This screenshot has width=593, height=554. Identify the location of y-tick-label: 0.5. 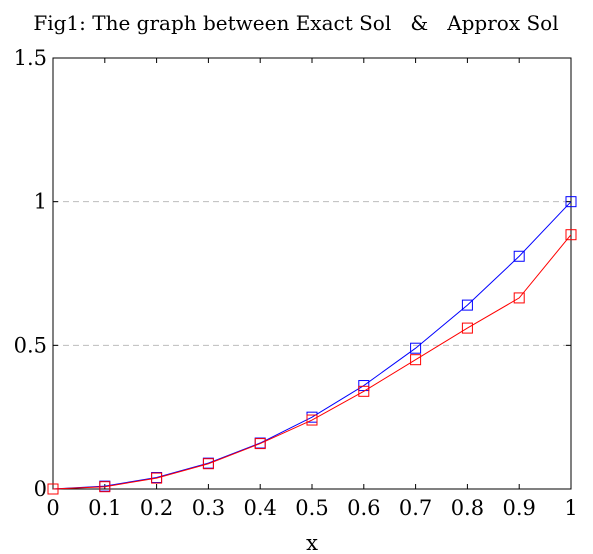
(30, 345).